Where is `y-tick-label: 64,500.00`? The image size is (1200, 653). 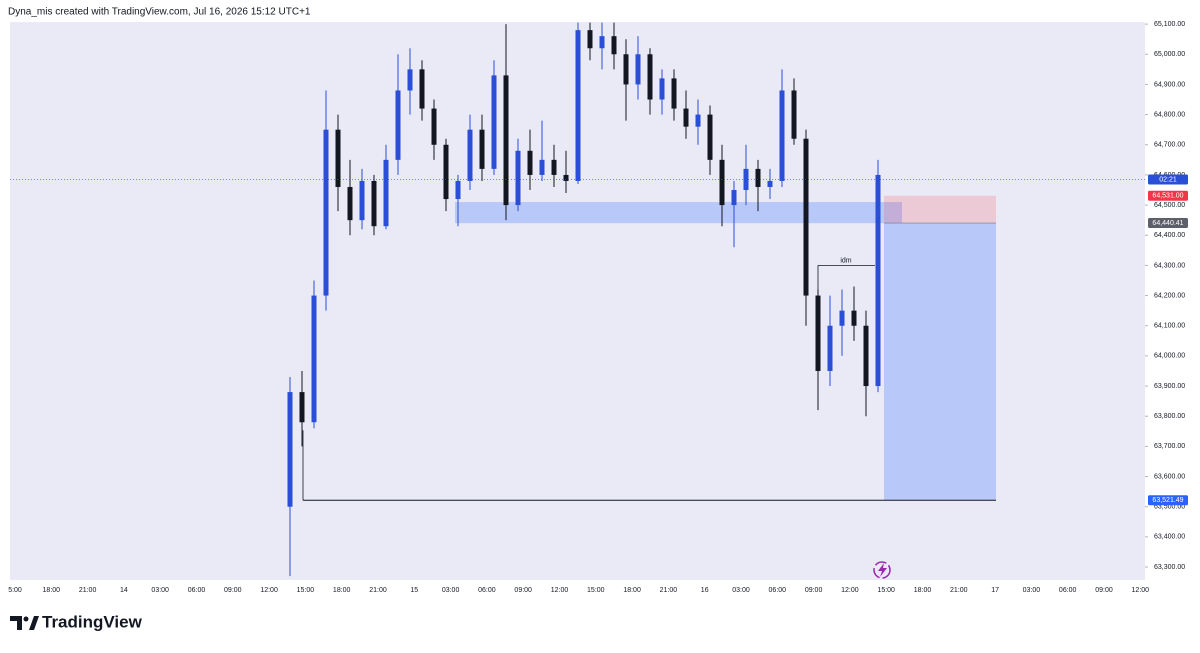
y-tick-label: 64,500.00 is located at coordinates (1169, 205).